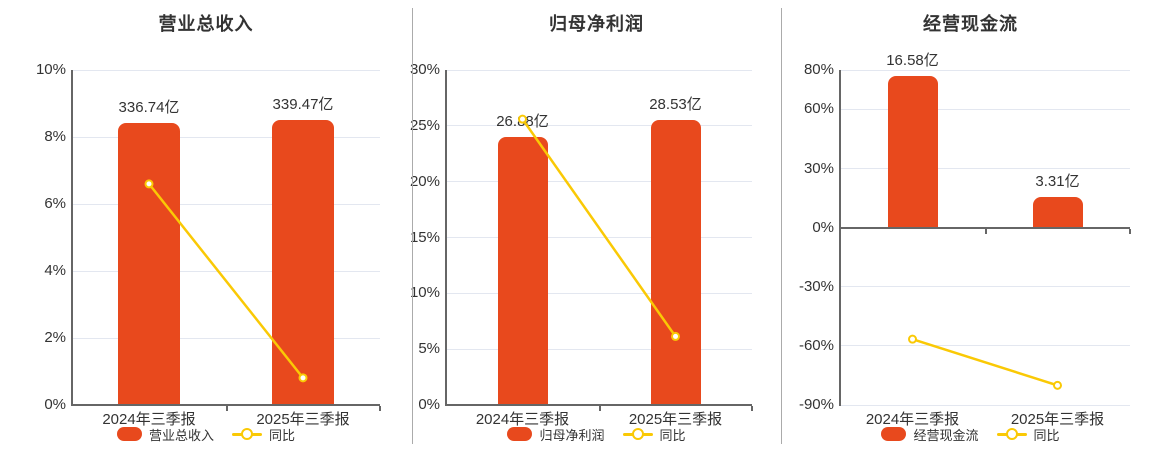 The height and width of the screenshot is (450, 1160). I want to click on y-tick-label: 60%, so click(818, 109).